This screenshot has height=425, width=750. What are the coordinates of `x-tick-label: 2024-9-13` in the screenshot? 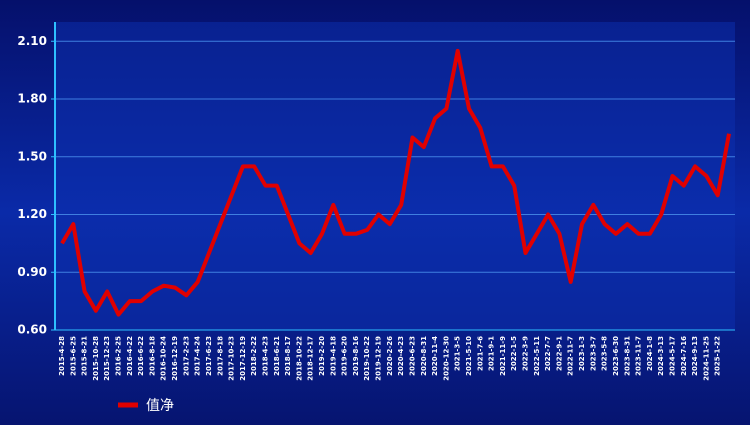 It's located at (695, 356).